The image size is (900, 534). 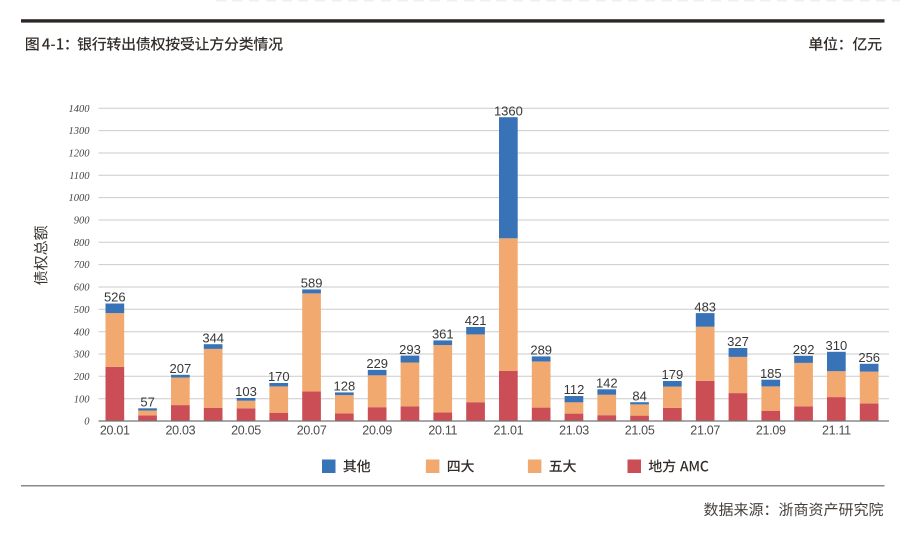 I want to click on svg-text: 361, so click(x=443, y=334).